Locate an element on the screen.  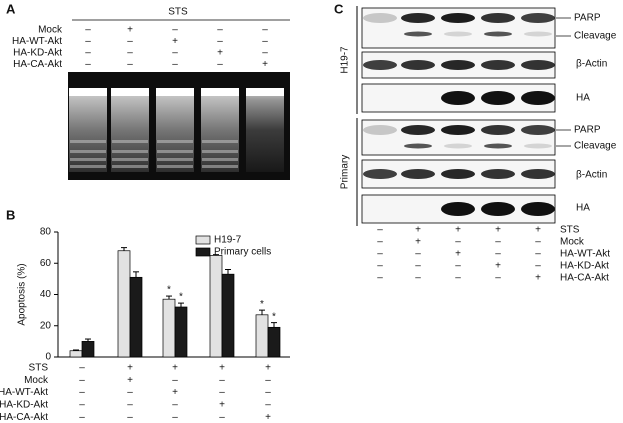
band-label: HA is located at coordinates (583, 98).